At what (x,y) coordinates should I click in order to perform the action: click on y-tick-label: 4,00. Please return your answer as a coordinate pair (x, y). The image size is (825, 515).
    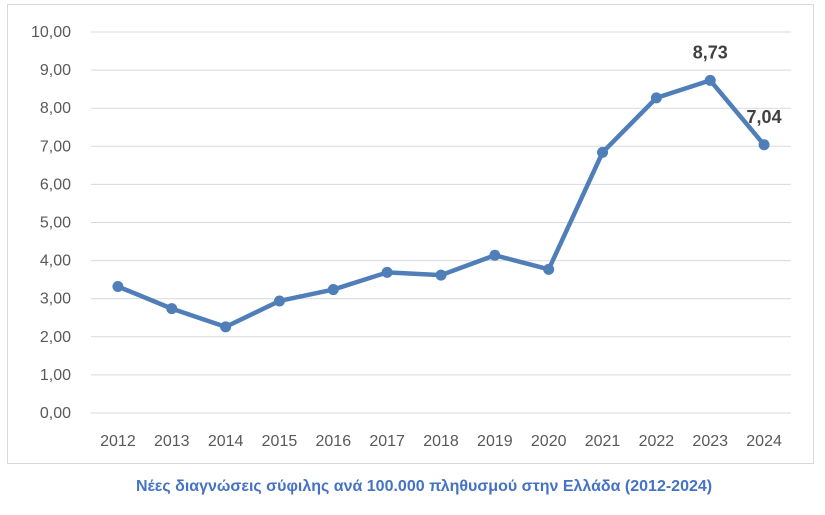
    Looking at the image, I should click on (55, 261).